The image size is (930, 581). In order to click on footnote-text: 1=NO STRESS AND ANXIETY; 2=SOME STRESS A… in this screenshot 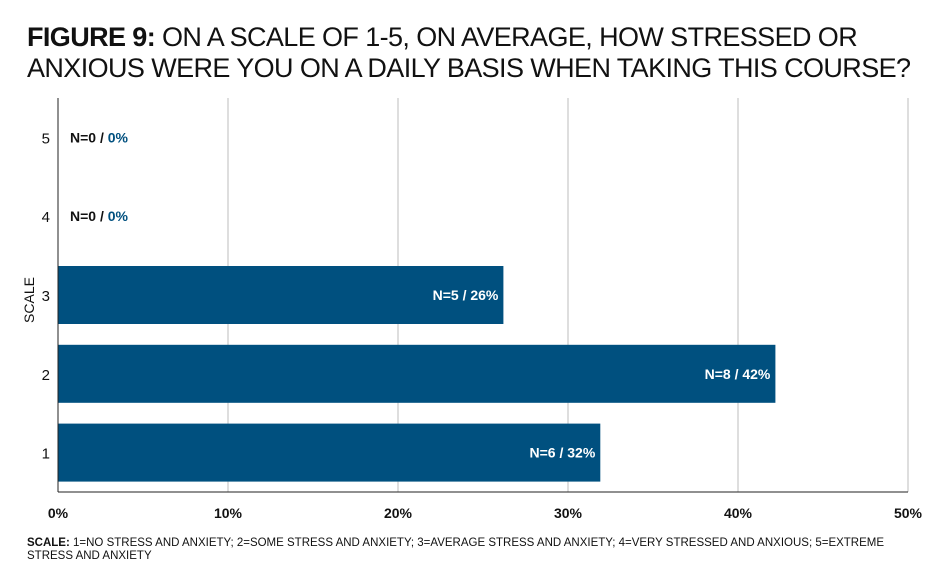, I will do `click(456, 549)`.